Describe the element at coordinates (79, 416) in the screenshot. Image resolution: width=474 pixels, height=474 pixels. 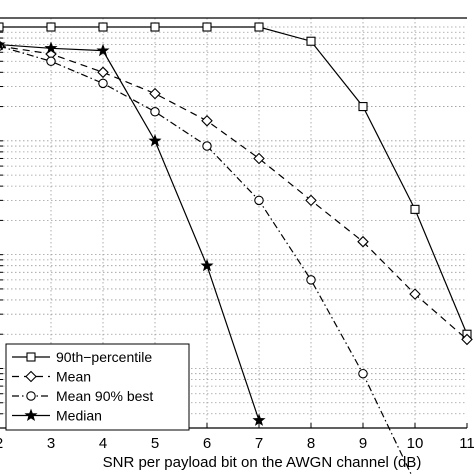
I see `legend-label: Median` at that location.